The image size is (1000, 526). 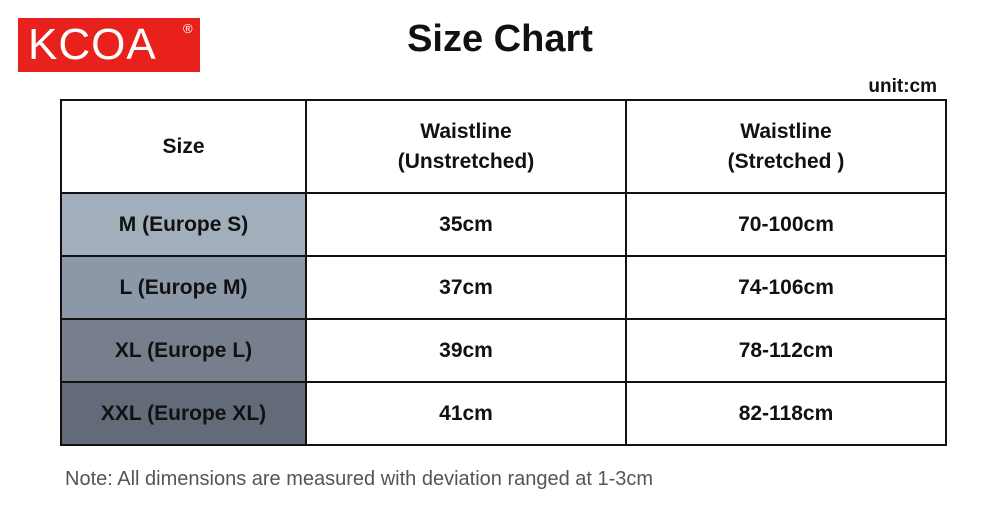 What do you see at coordinates (466, 287) in the screenshot?
I see `value-cell: 37cm` at bounding box center [466, 287].